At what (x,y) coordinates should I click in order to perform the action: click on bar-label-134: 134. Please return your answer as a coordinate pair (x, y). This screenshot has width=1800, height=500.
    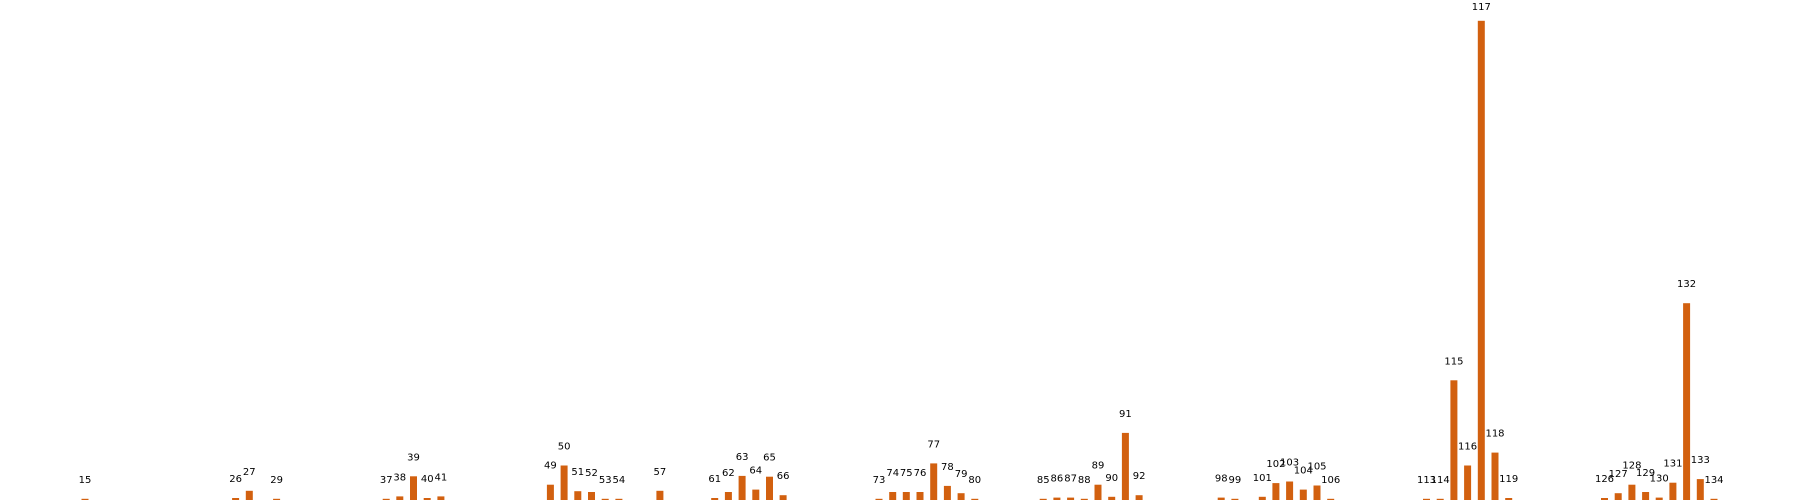
    Looking at the image, I should click on (1713, 480).